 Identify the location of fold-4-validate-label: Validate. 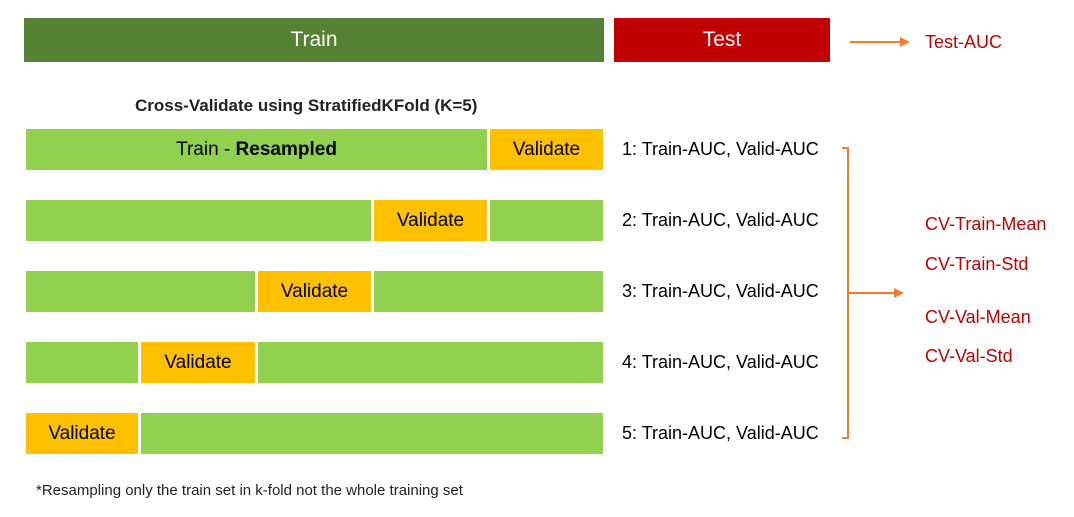
(198, 362).